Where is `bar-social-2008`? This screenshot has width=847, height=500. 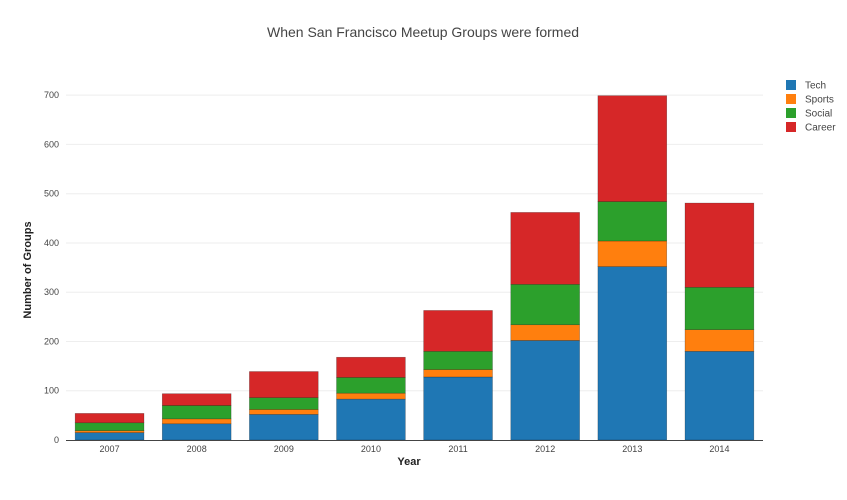 bar-social-2008 is located at coordinates (196, 412).